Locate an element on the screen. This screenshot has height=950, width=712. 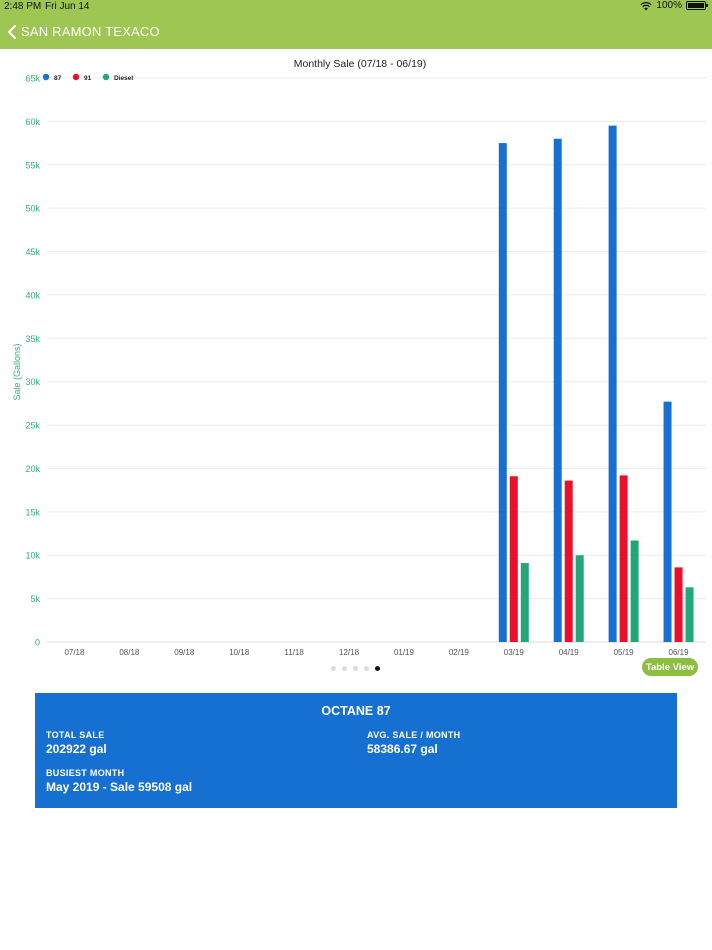
table-view-button: Table View is located at coordinates (670, 667).